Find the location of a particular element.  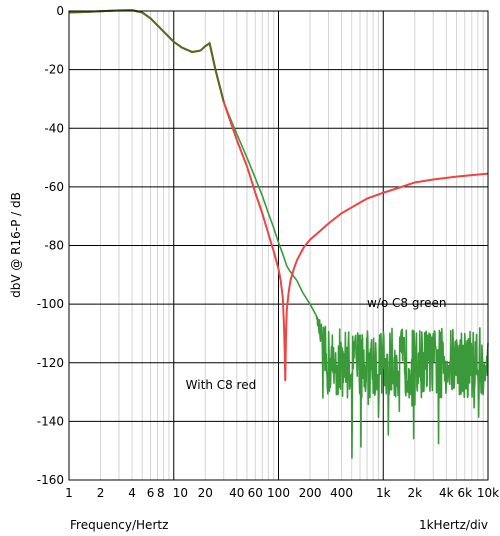

y-tick-labels: 0 -20 -40 -60 -80 -100 -120 -140 -160 is located at coordinates (50, 245).